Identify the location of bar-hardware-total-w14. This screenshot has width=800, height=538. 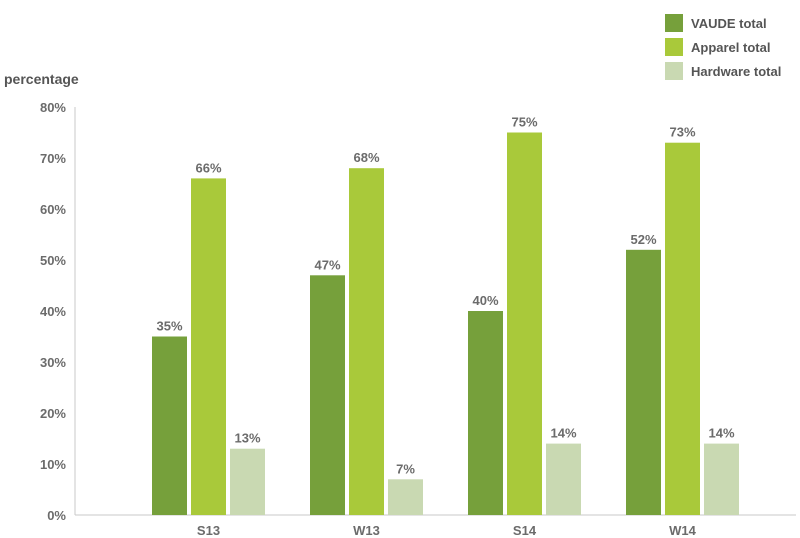
(721, 479).